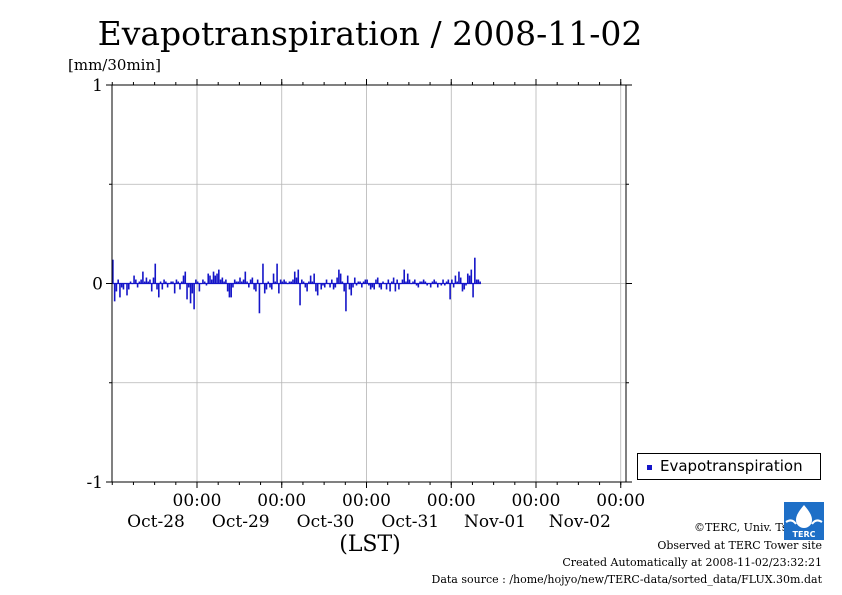 This screenshot has width=842, height=595. Describe the element at coordinates (649, 467) in the screenshot. I see `legend-swatch` at that location.